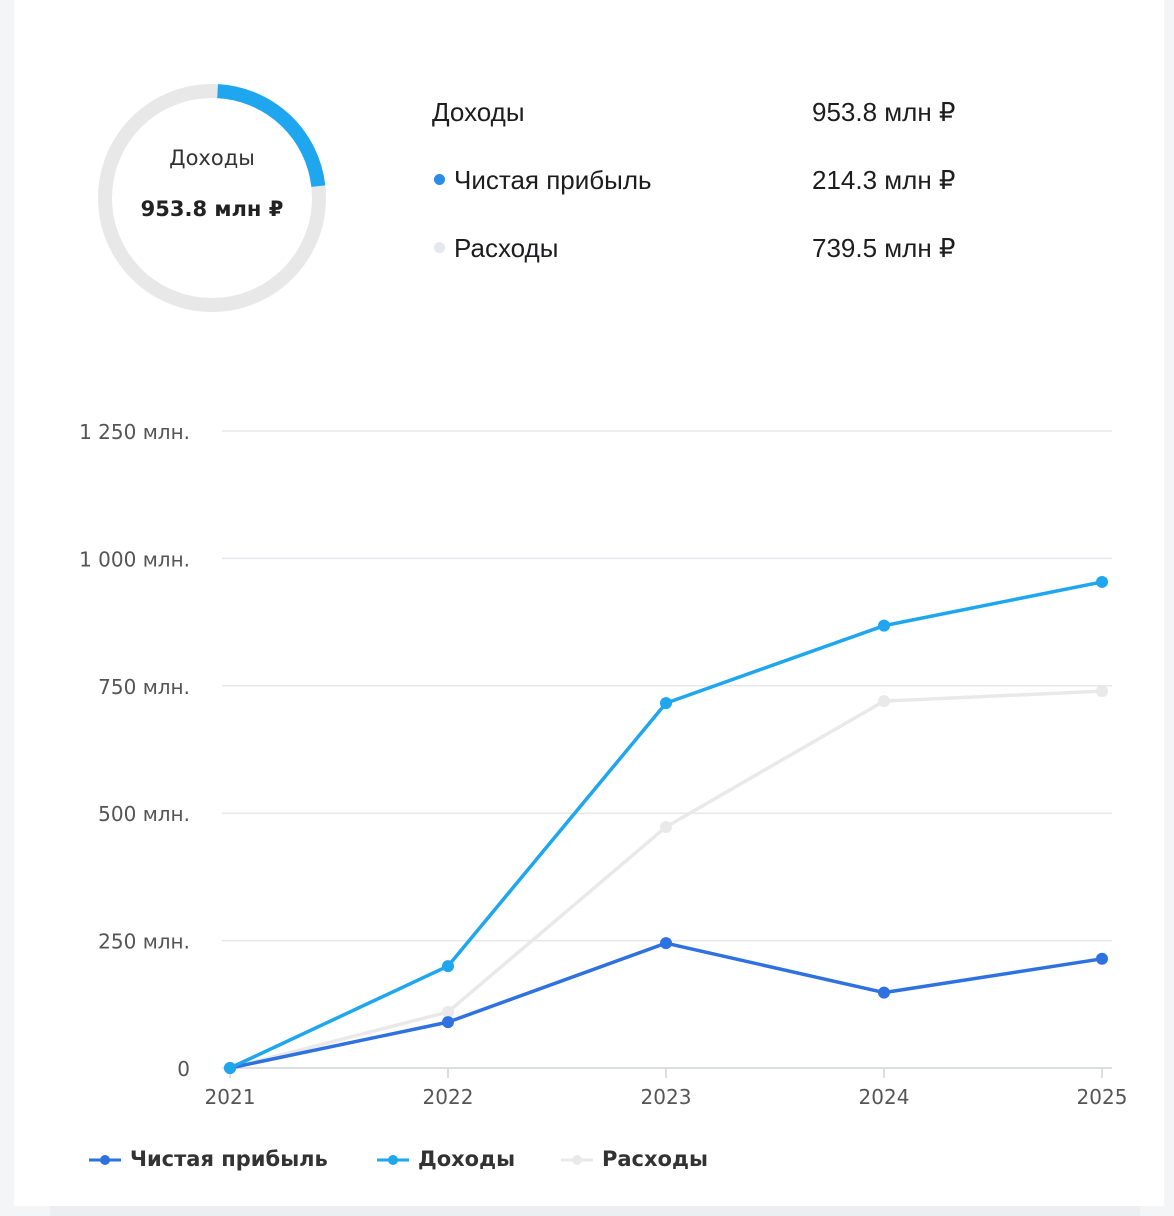  Describe the element at coordinates (134, 432) in the screenshot. I see `y-tick-label: 1 250 млн.` at that location.